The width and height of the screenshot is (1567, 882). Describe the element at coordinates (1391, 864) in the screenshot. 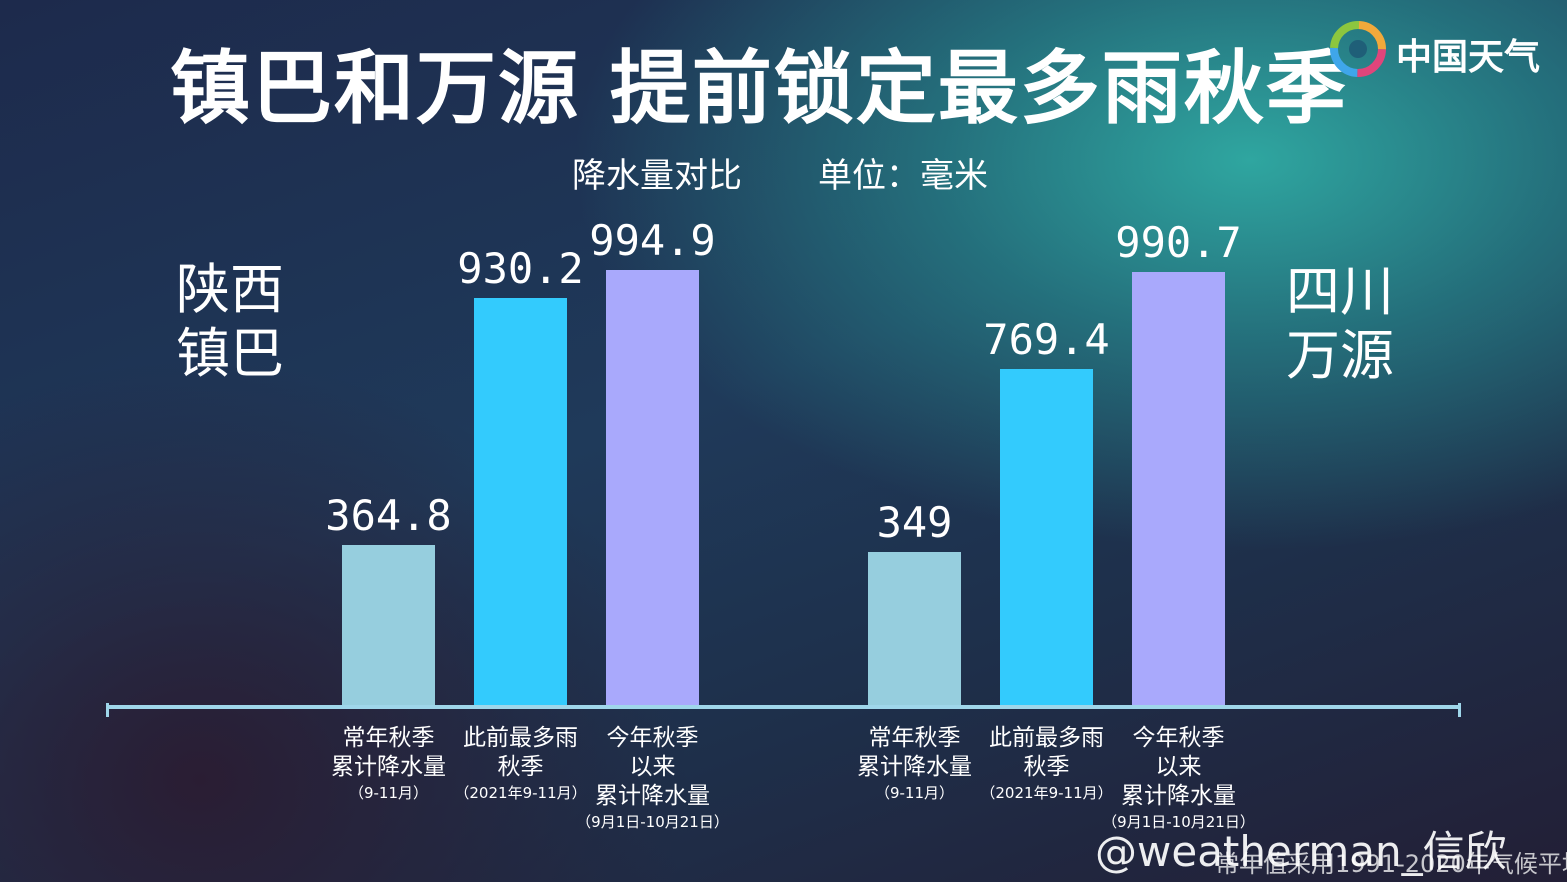

I see `climate-note: 常年值采用1991-2020年气候平均` at that location.